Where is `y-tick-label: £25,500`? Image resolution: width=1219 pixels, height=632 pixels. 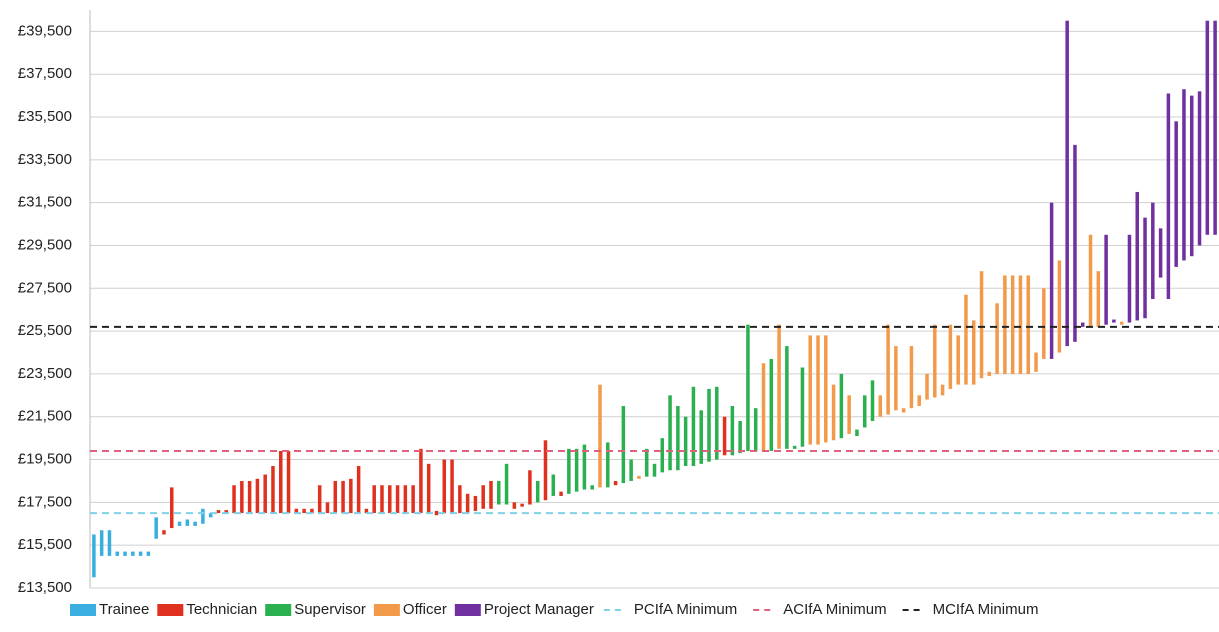
y-tick-label: £25,500 is located at coordinates (45, 330).